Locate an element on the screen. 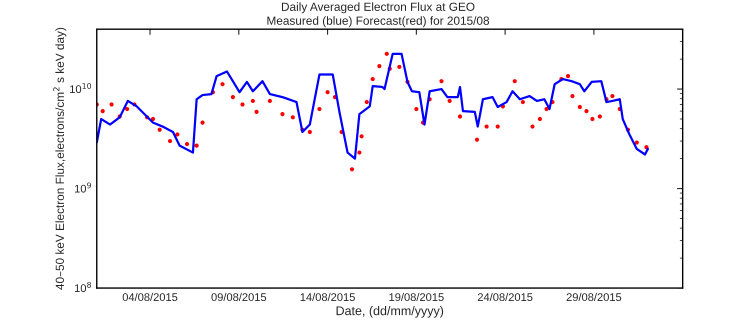 This screenshot has width=756, height=324. x-tick-label: 14/08/2015 is located at coordinates (327, 297).